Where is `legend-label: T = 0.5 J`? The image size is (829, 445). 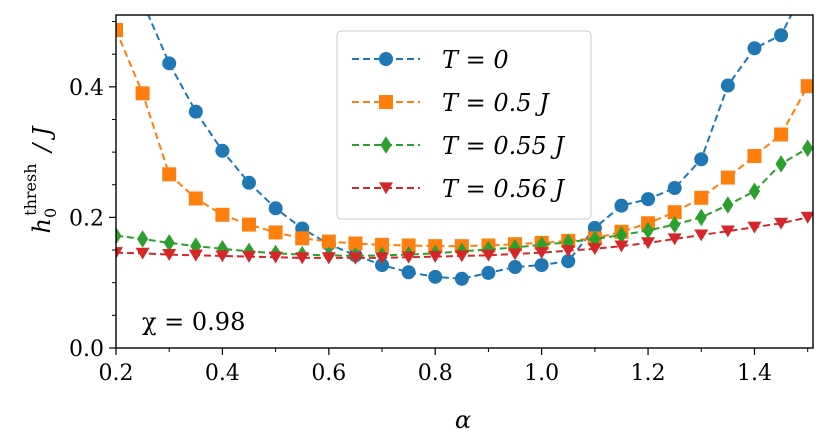 legend-label: T = 0.5 J is located at coordinates (496, 103).